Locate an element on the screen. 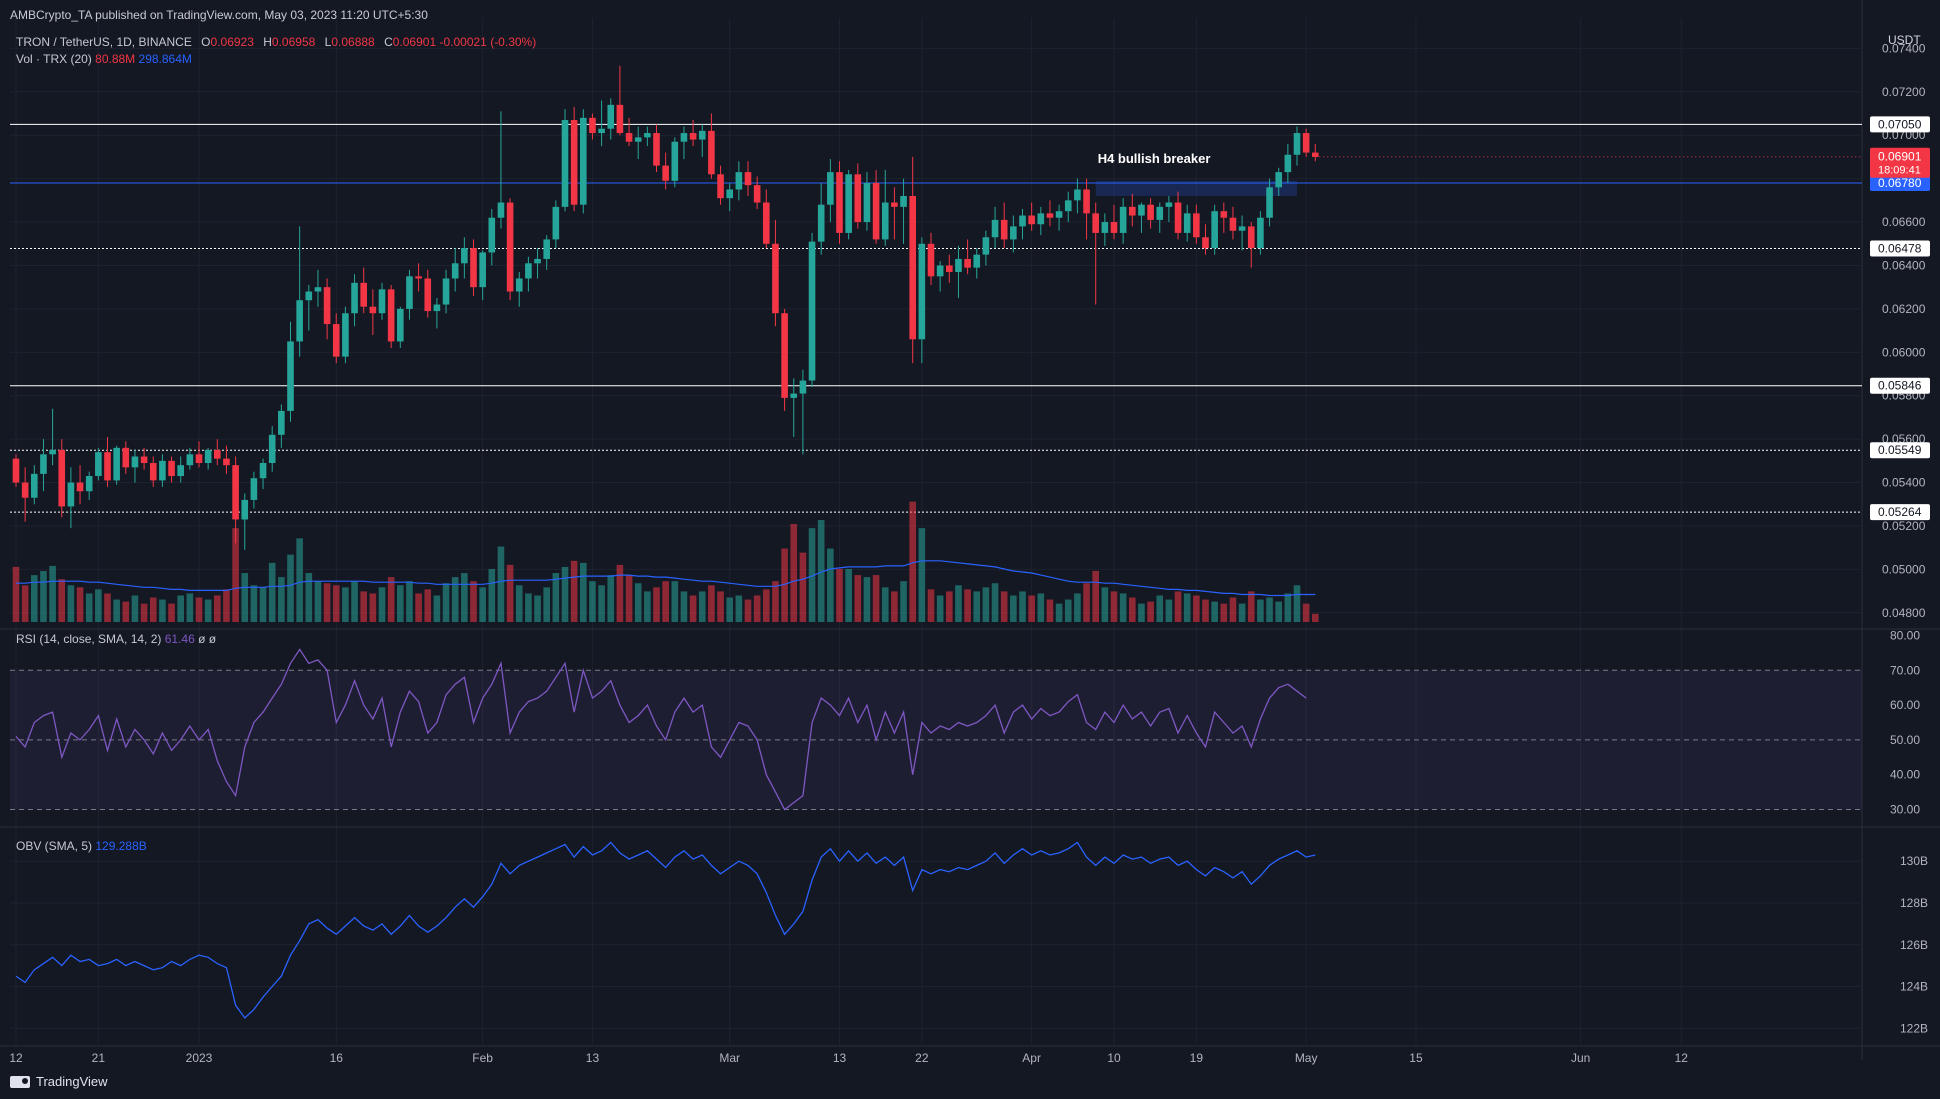 The image size is (1940, 1099). time-axis: 12 21 2023 16 Feb 13 Mar 13 22 Apr 10 19 May 15 Jun 12 is located at coordinates (970, 1055).